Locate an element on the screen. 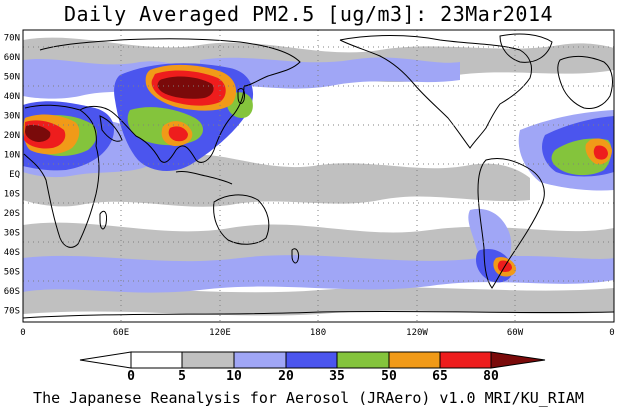 Image resolution: width=617 pixels, height=410 pixels. colorbar-label: 80 is located at coordinates (491, 376).